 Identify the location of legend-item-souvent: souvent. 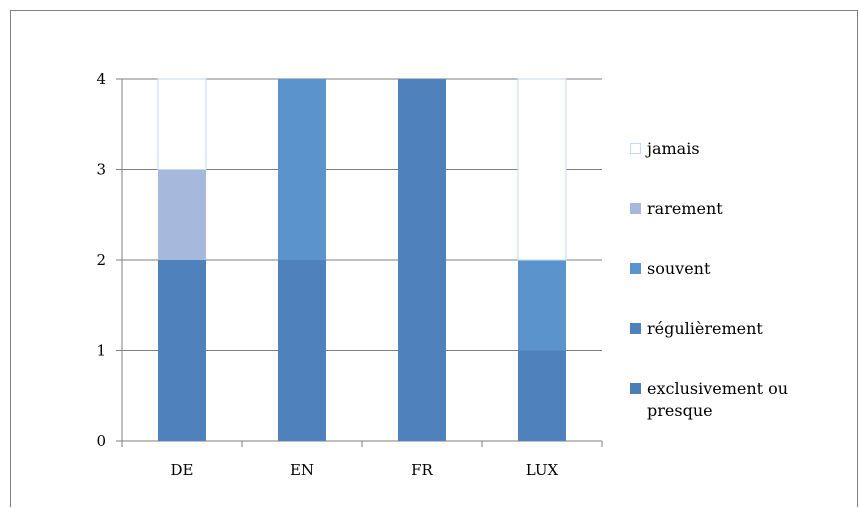
(730, 288).